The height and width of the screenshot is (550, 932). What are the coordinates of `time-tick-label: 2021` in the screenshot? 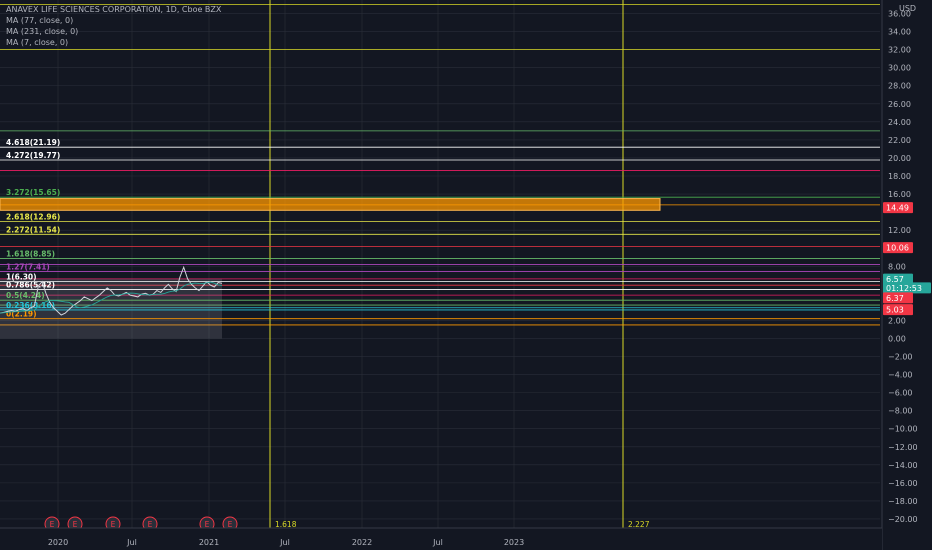 It's located at (209, 542).